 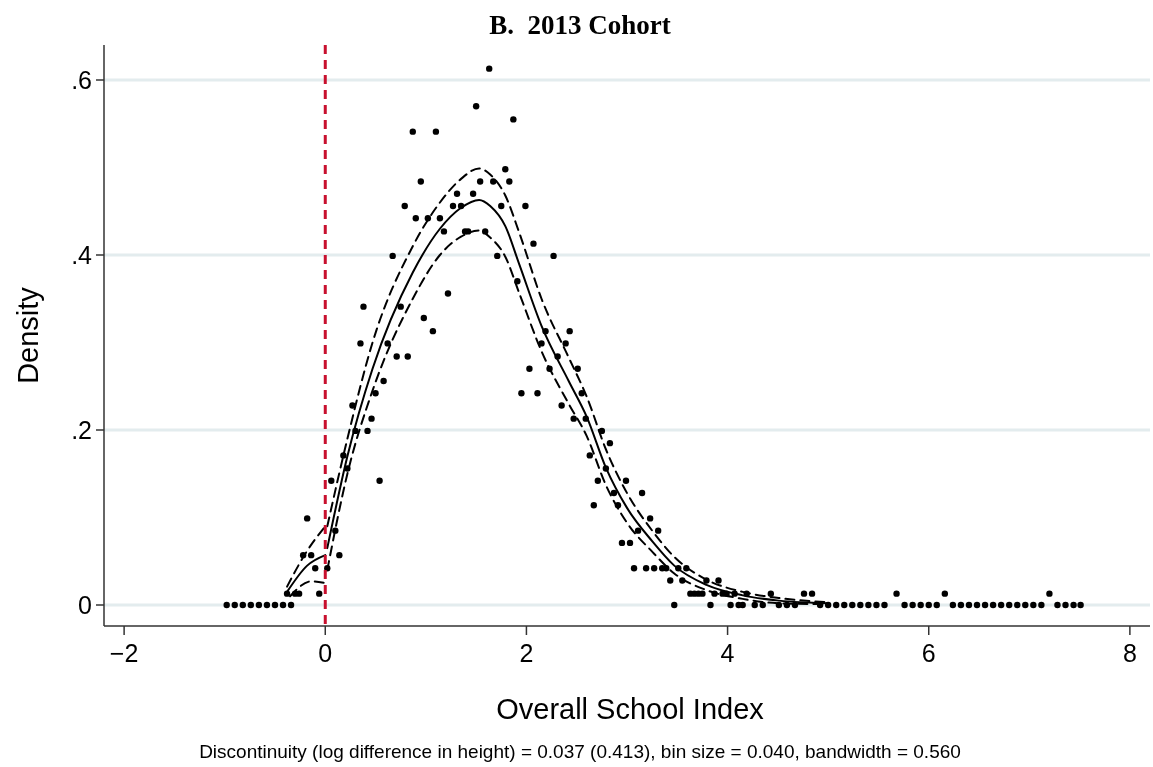 I want to click on x-tick-label: 8, so click(x=1129, y=653).